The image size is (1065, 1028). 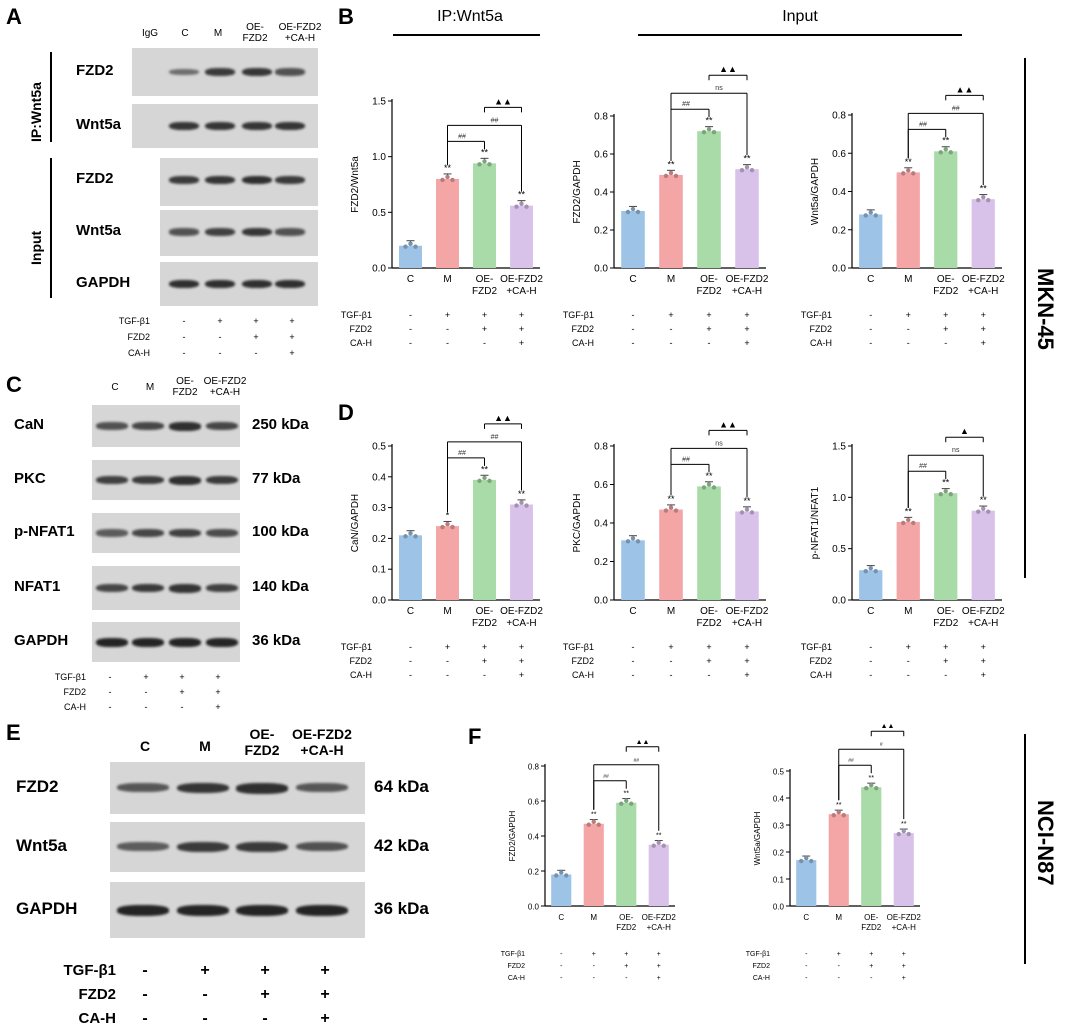 What do you see at coordinates (521, 611) in the screenshot?
I see `x-tick-label: OE-FZD2` at bounding box center [521, 611].